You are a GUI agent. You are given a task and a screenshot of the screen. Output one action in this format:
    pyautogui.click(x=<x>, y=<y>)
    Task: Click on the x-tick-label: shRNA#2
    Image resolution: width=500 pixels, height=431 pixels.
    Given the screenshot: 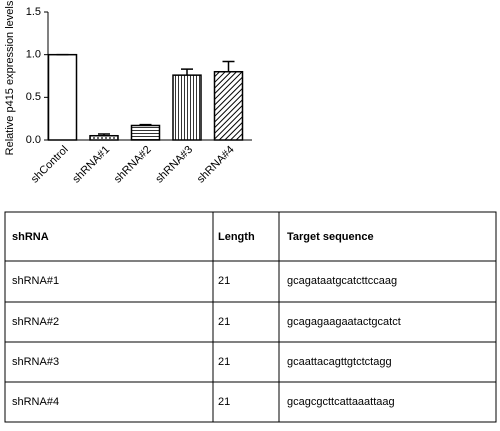 What is the action you would take?
    pyautogui.click(x=133, y=165)
    